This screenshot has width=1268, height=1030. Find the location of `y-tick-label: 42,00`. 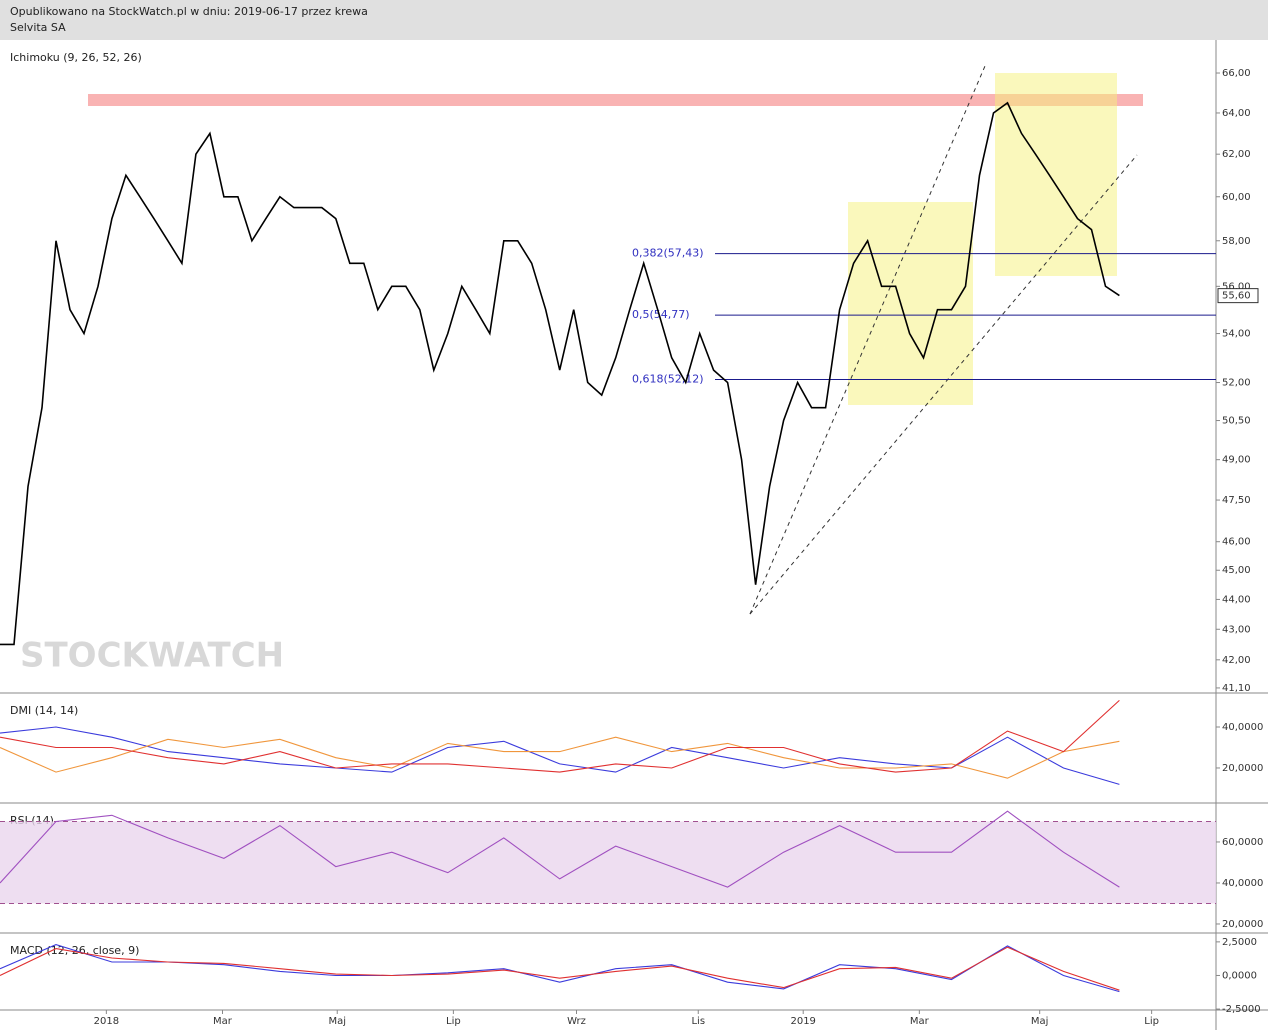

y-tick-label: 42,00 is located at coordinates (1236, 660).